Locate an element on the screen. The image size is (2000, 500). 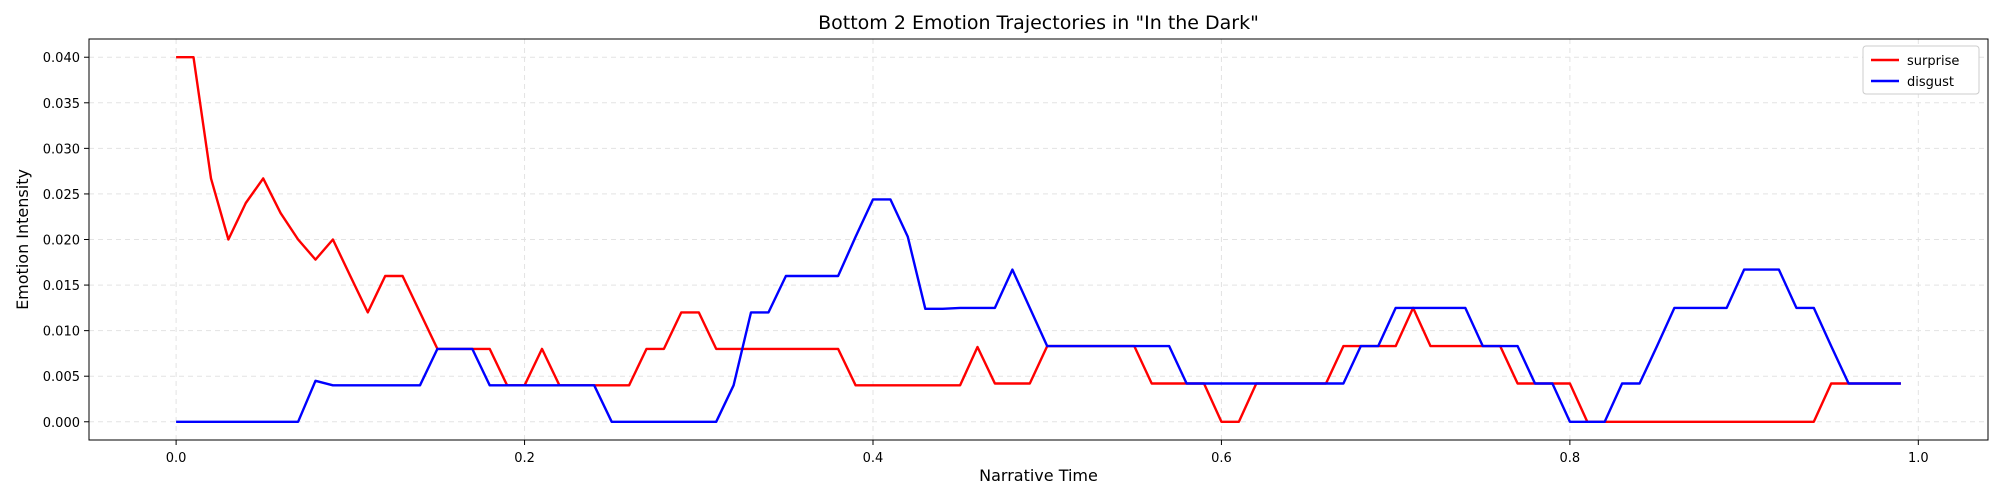
x-tick-label: 0.4 is located at coordinates (873, 458).